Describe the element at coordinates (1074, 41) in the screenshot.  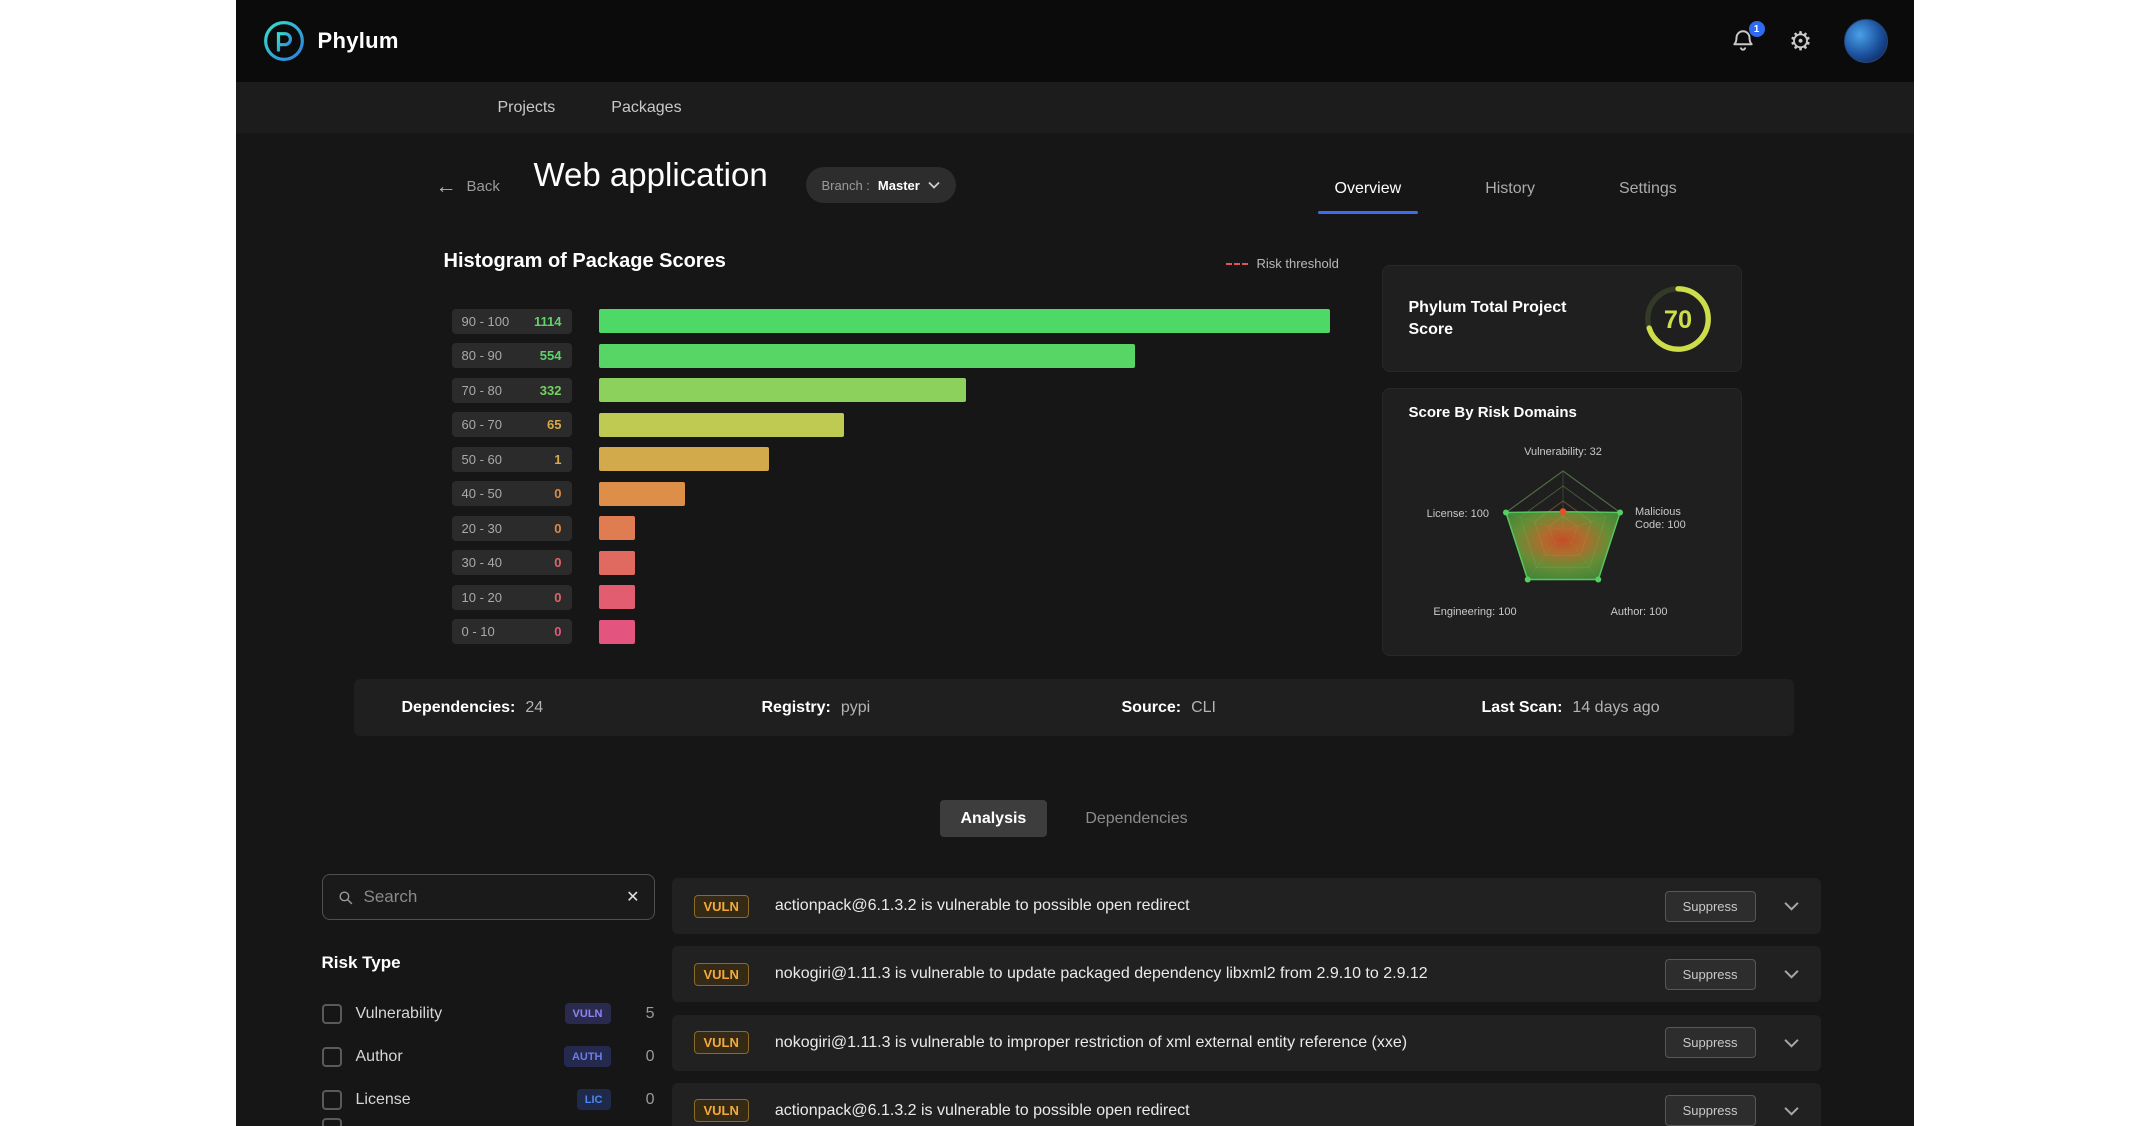
I see `top-navbar: Phylum 1 ⚙` at that location.